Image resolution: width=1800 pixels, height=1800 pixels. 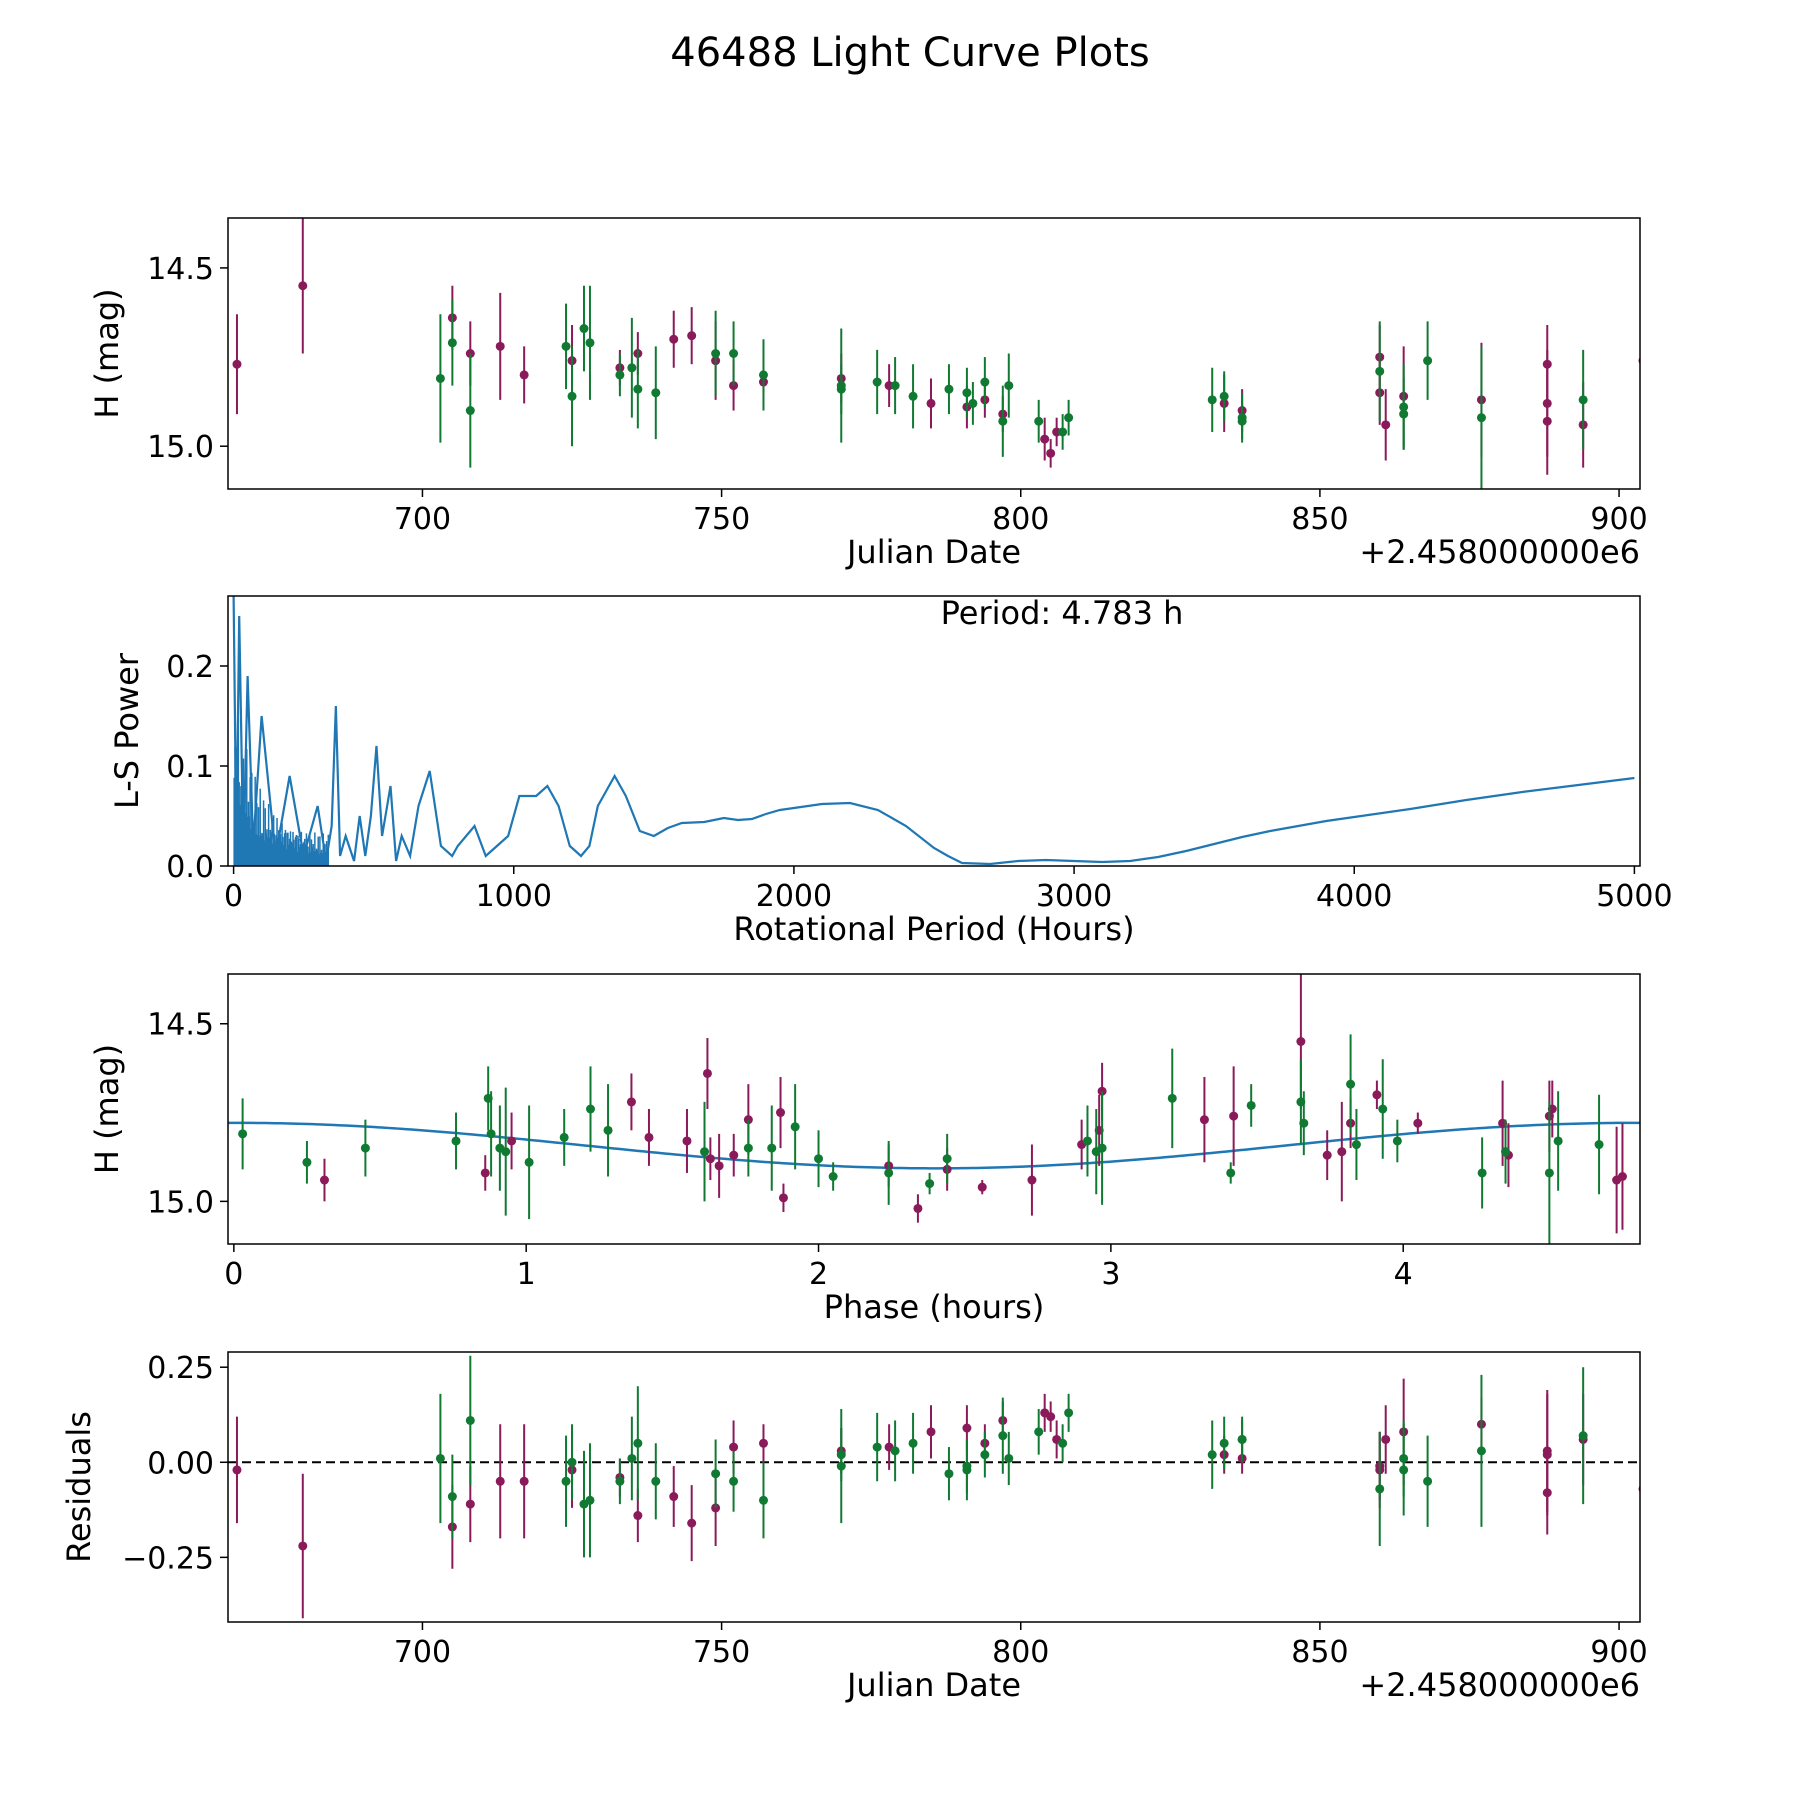 What do you see at coordinates (168, 1558) in the screenshot?
I see `y-tick-label: −0.25` at bounding box center [168, 1558].